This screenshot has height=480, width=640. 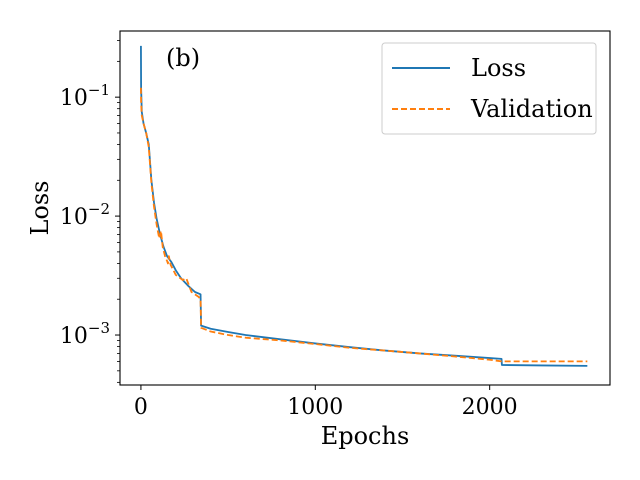 I want to click on legend-label-validation: Validation, so click(x=531, y=109).